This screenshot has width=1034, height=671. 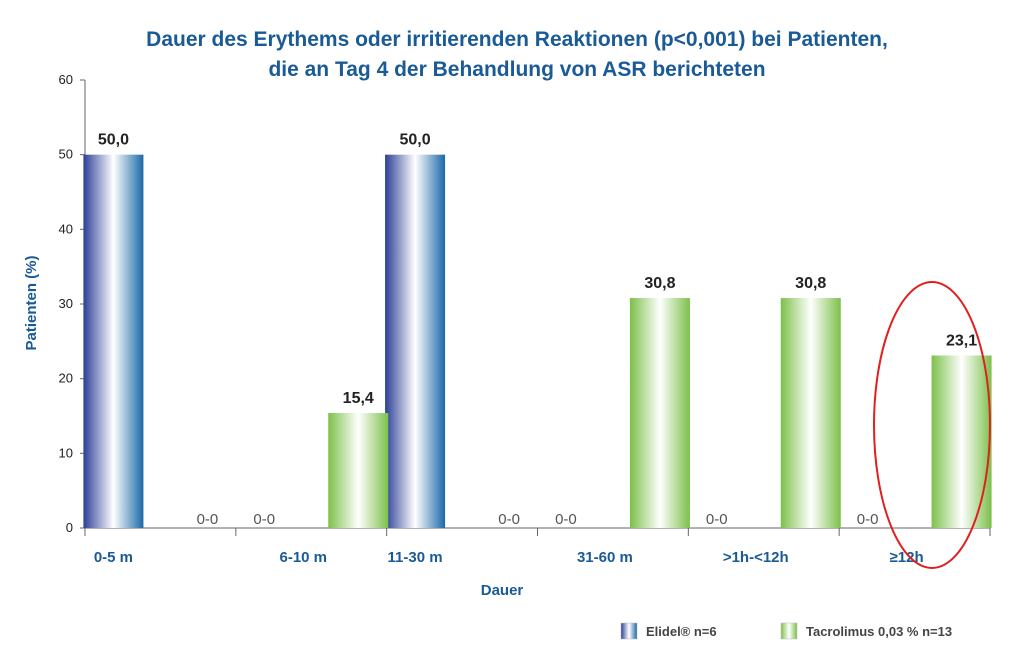 What do you see at coordinates (756, 557) in the screenshot?
I see `x-tick-label: >1h-<12h` at bounding box center [756, 557].